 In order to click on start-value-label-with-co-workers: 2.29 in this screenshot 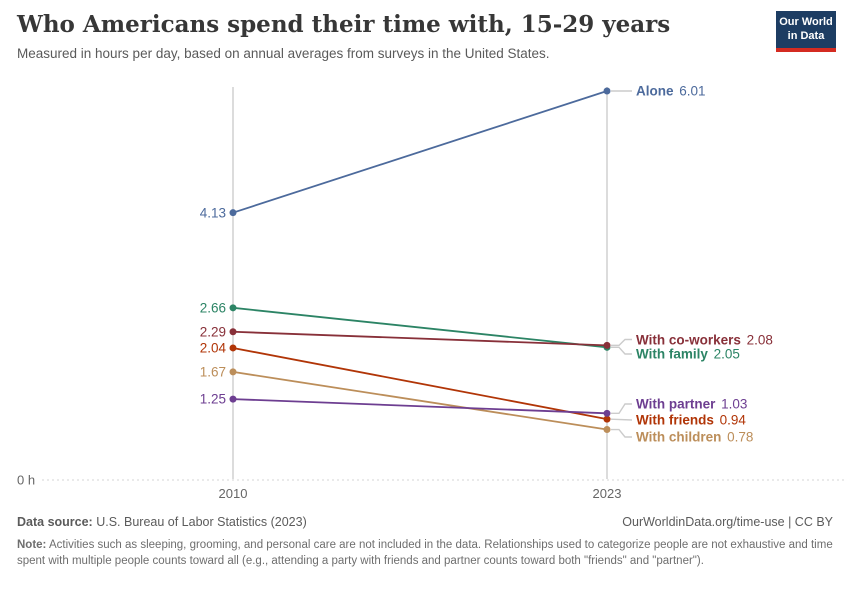, I will do `click(212, 332)`.